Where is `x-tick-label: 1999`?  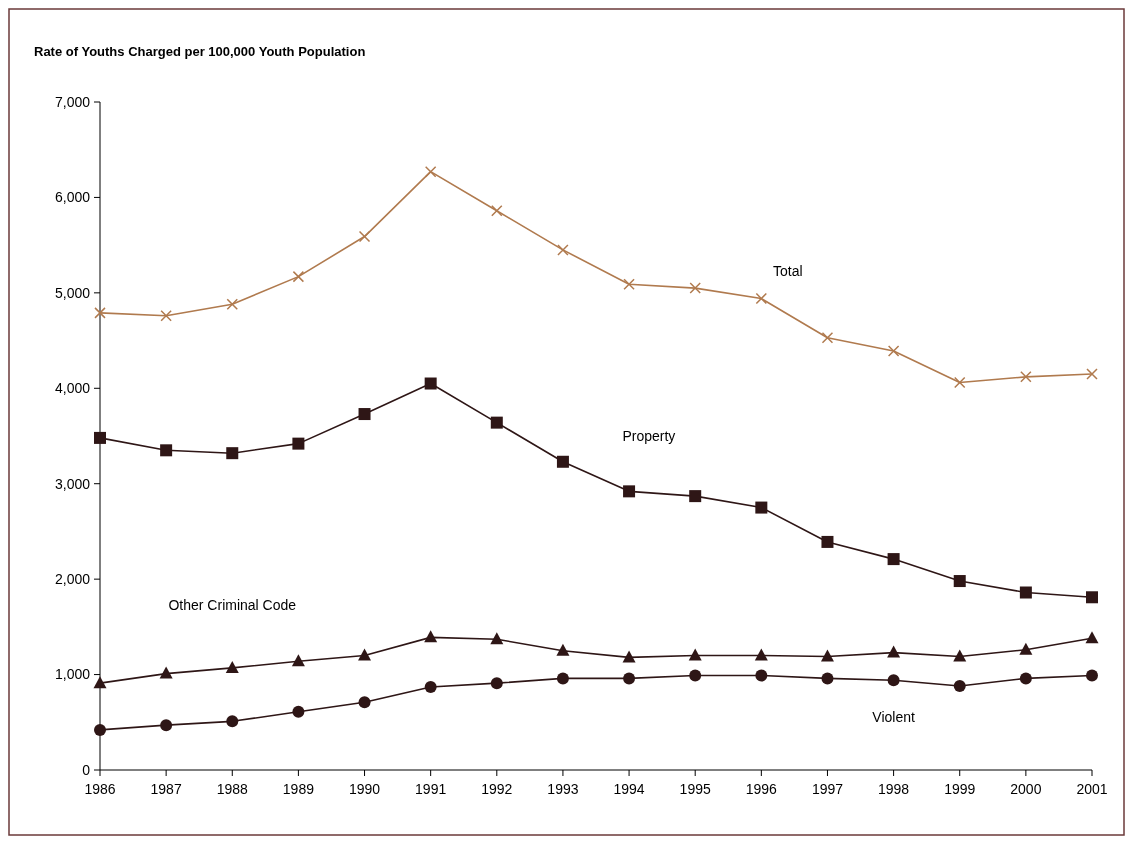 x-tick-label: 1999 is located at coordinates (960, 789).